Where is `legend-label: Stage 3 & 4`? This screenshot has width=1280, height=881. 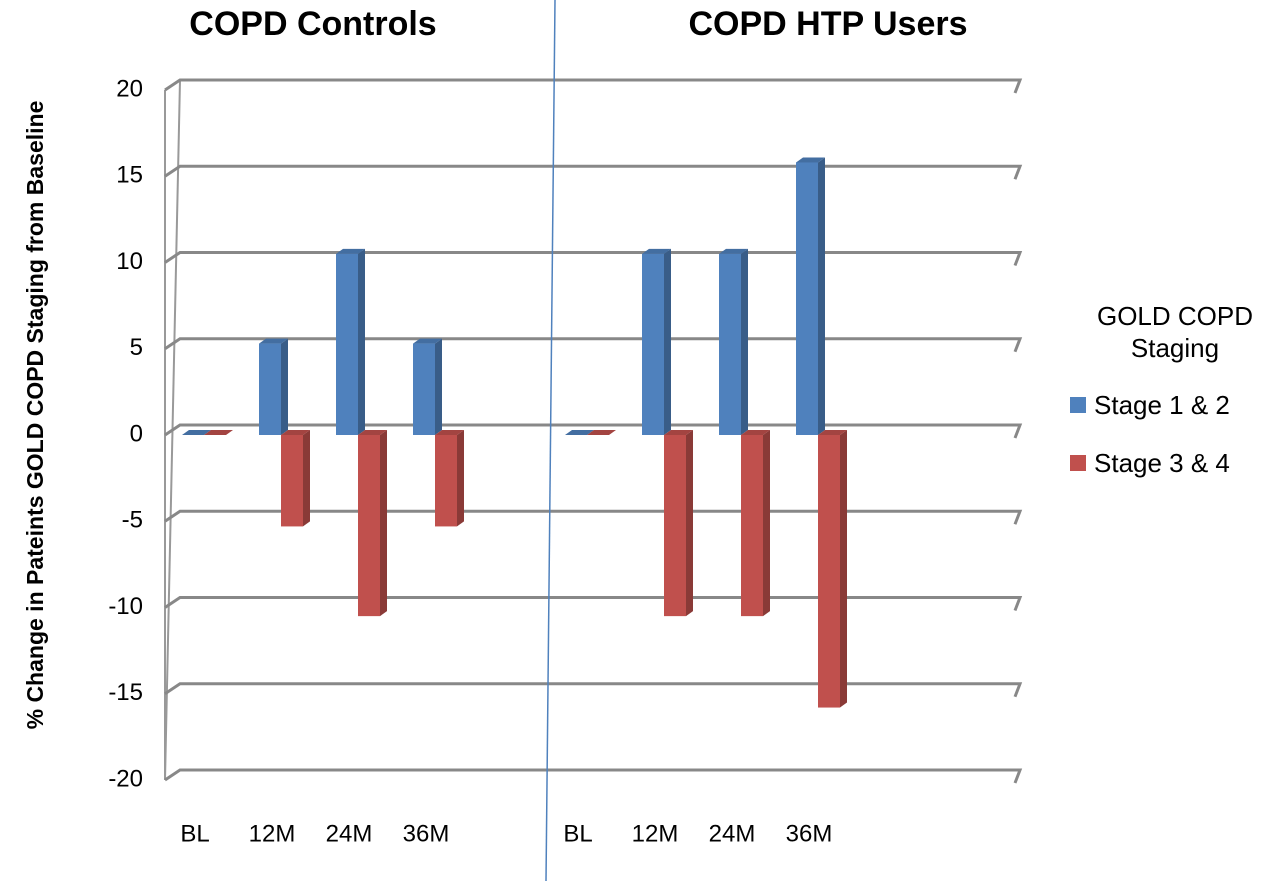 legend-label: Stage 3 & 4 is located at coordinates (1162, 462).